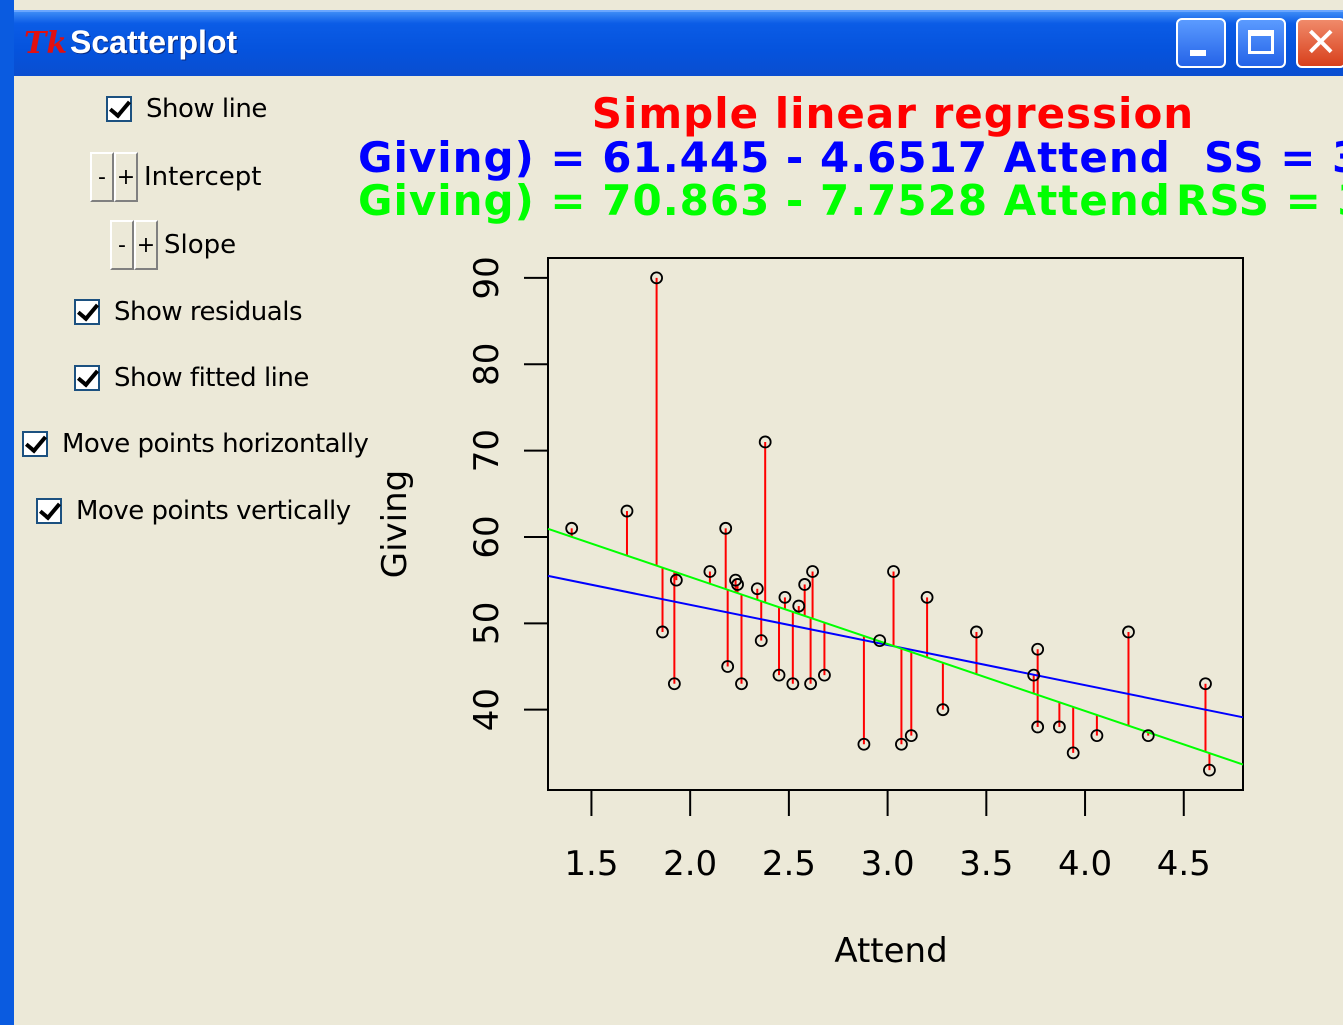 The image size is (1343, 1025). What do you see at coordinates (487, 536) in the screenshot?
I see `y-tick-label: 60` at bounding box center [487, 536].